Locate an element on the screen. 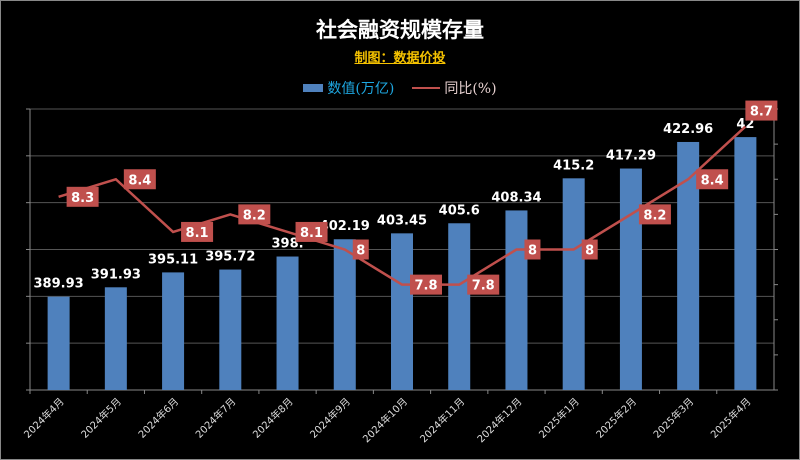 Image resolution: width=800 pixels, height=460 pixels. bar-label: 402.19 is located at coordinates (345, 226).